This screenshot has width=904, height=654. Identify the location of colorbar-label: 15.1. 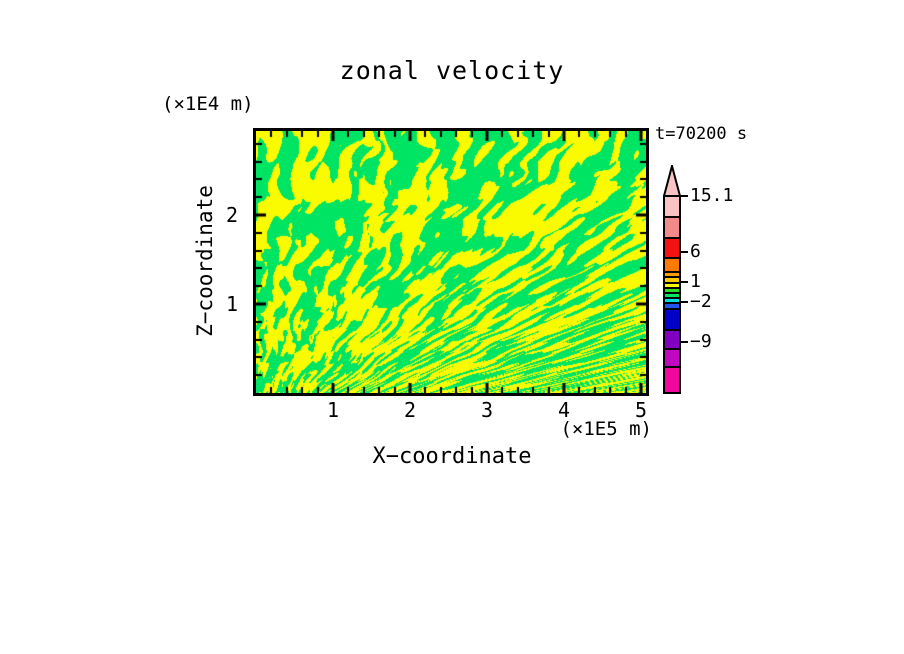
(712, 195).